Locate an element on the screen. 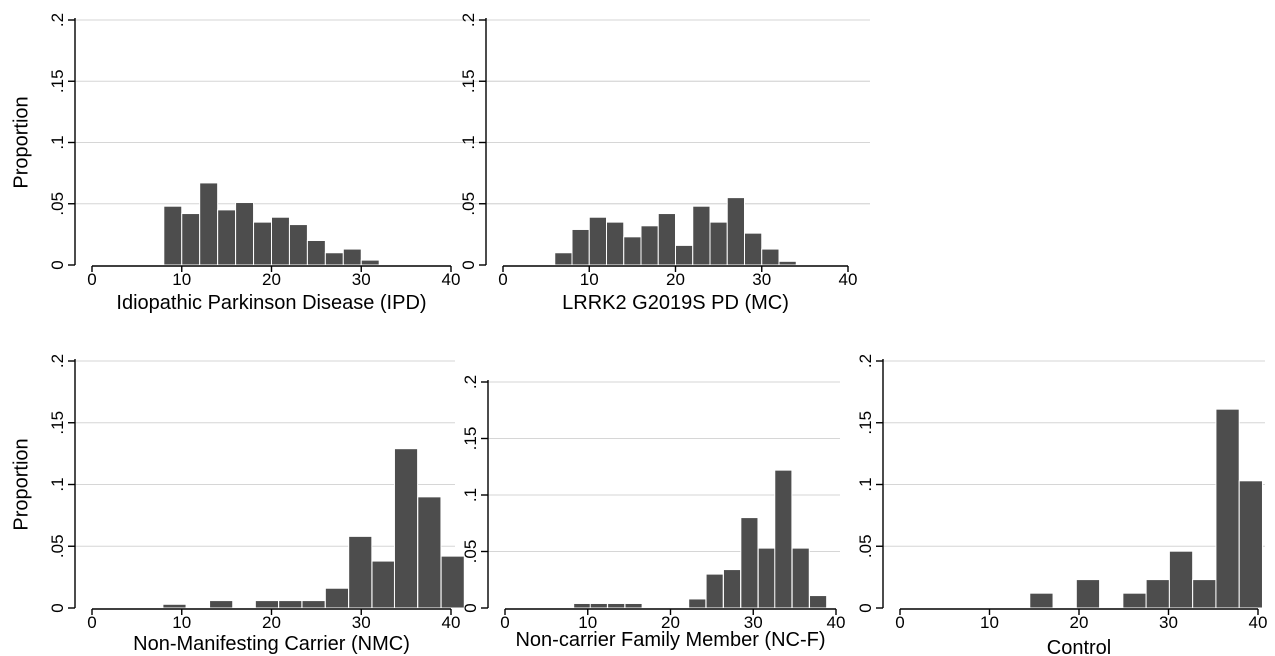  histogram-panel-5: 0 .05 .1 .15 .2 0 10 20 30 40 Control is located at coordinates (1061, 505).